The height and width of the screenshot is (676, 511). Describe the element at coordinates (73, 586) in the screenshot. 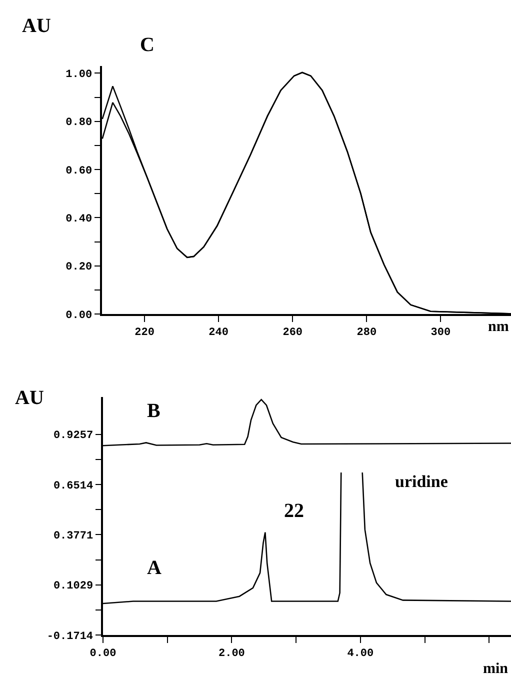

I see `y-tick-label: 0.1029` at that location.